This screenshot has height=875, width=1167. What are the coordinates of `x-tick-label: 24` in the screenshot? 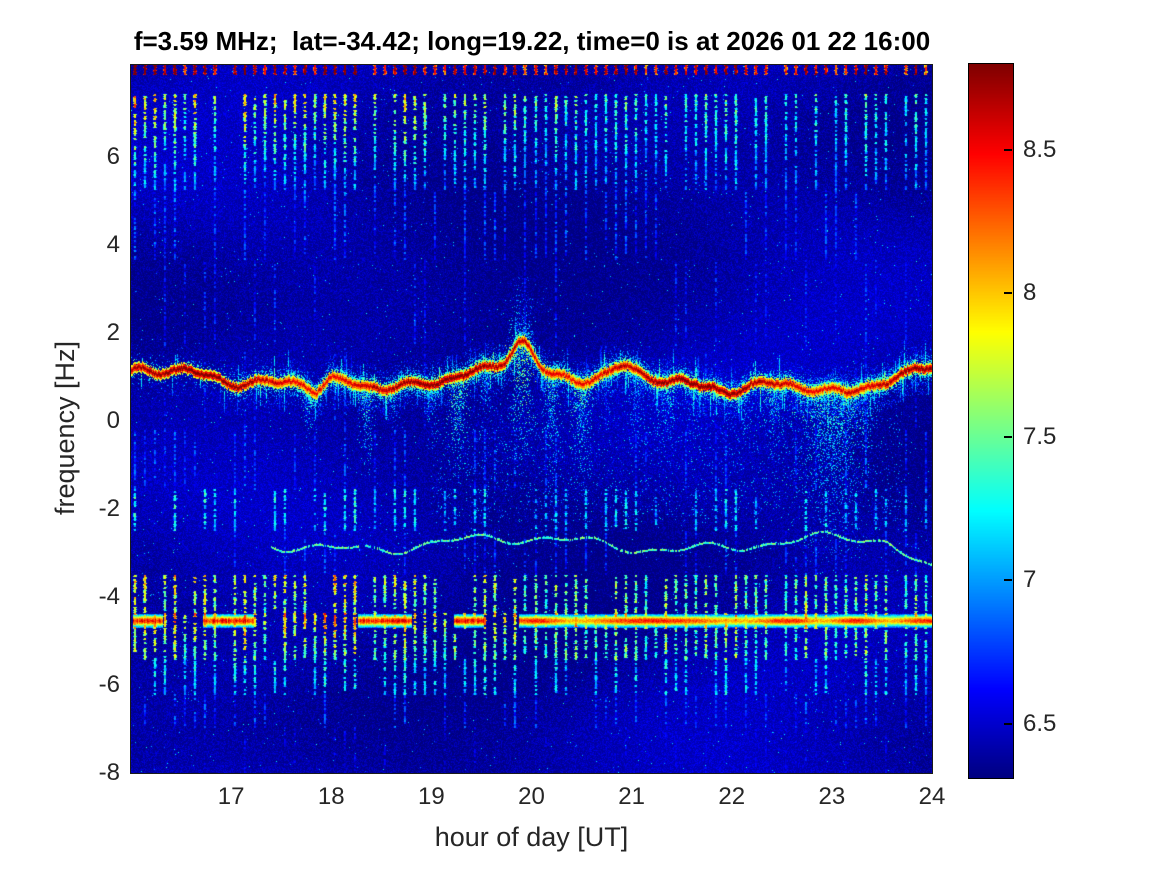 It's located at (932, 796).